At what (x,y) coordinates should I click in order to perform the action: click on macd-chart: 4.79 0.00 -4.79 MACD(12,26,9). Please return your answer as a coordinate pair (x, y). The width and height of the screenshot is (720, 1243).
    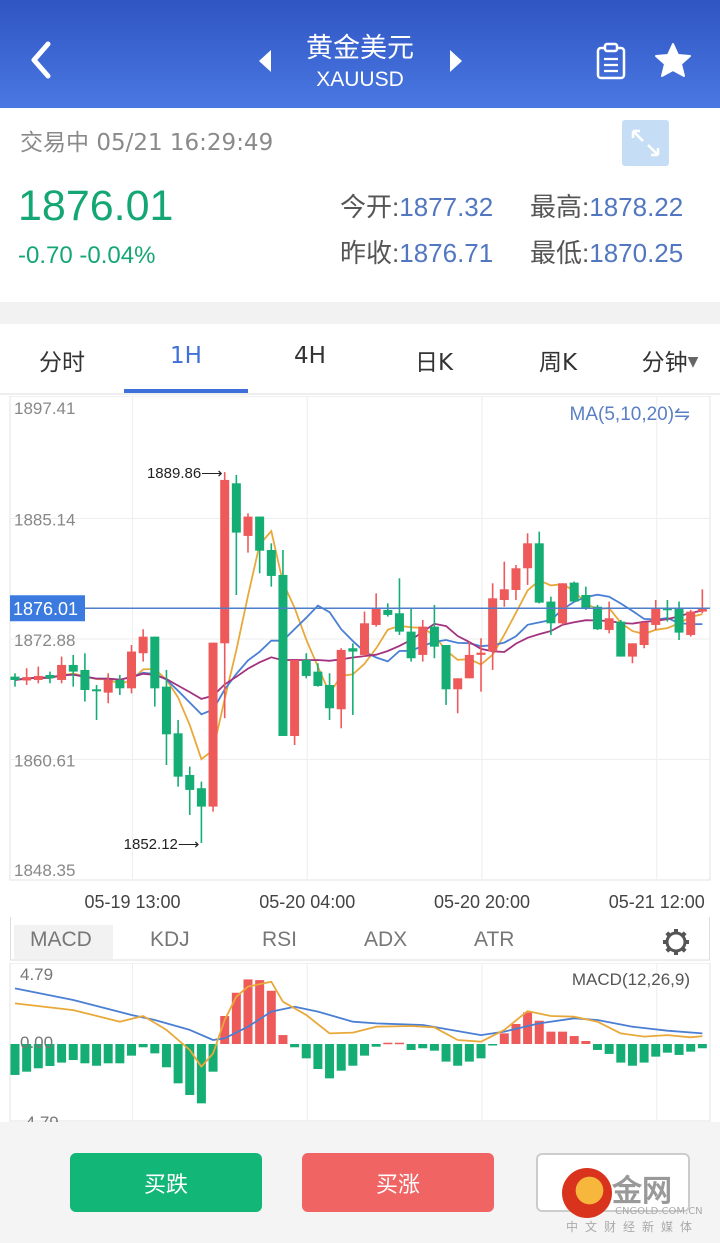
    Looking at the image, I should click on (360, 1043).